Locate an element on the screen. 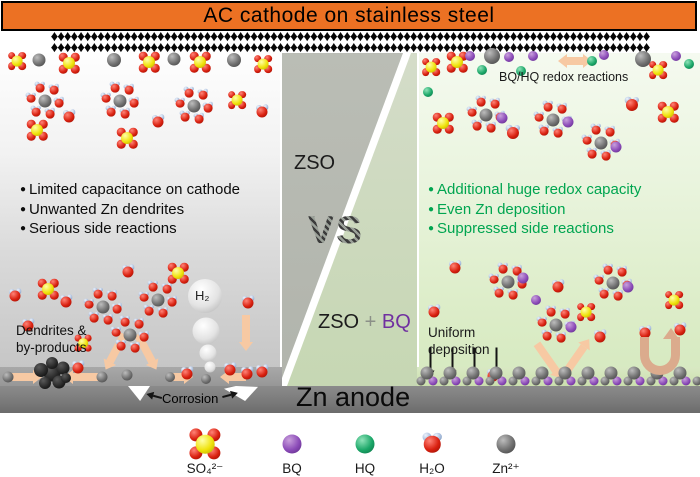 The width and height of the screenshot is (700, 477). list-item: ● Suppressed side reactions is located at coordinates (521, 228).